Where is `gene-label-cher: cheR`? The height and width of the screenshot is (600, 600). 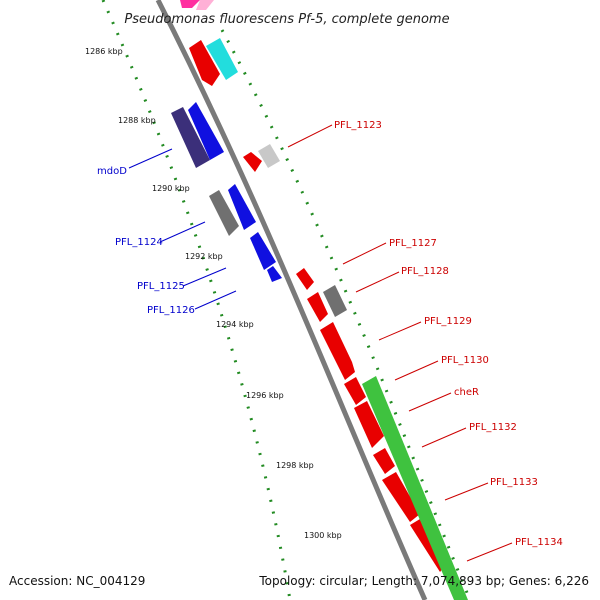 gene-label-cher: cheR is located at coordinates (466, 392).